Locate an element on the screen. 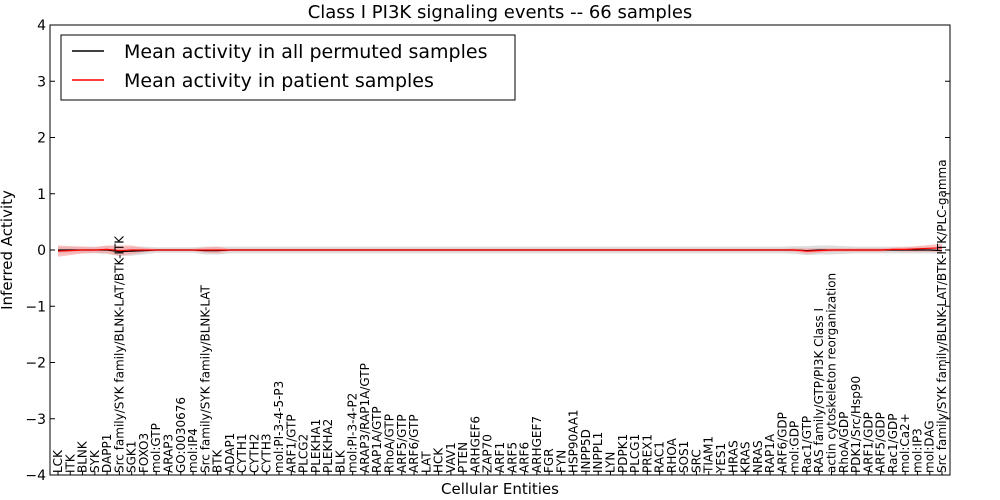  x-tick-label: ARF1/GTP is located at coordinates (291, 443).